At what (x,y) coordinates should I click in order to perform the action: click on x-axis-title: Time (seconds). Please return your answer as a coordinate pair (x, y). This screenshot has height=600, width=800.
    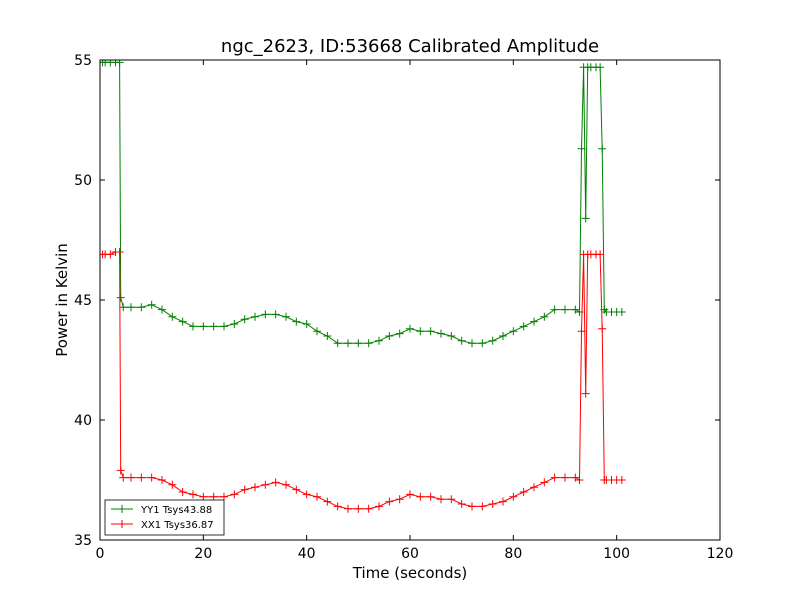
    Looking at the image, I should click on (410, 573).